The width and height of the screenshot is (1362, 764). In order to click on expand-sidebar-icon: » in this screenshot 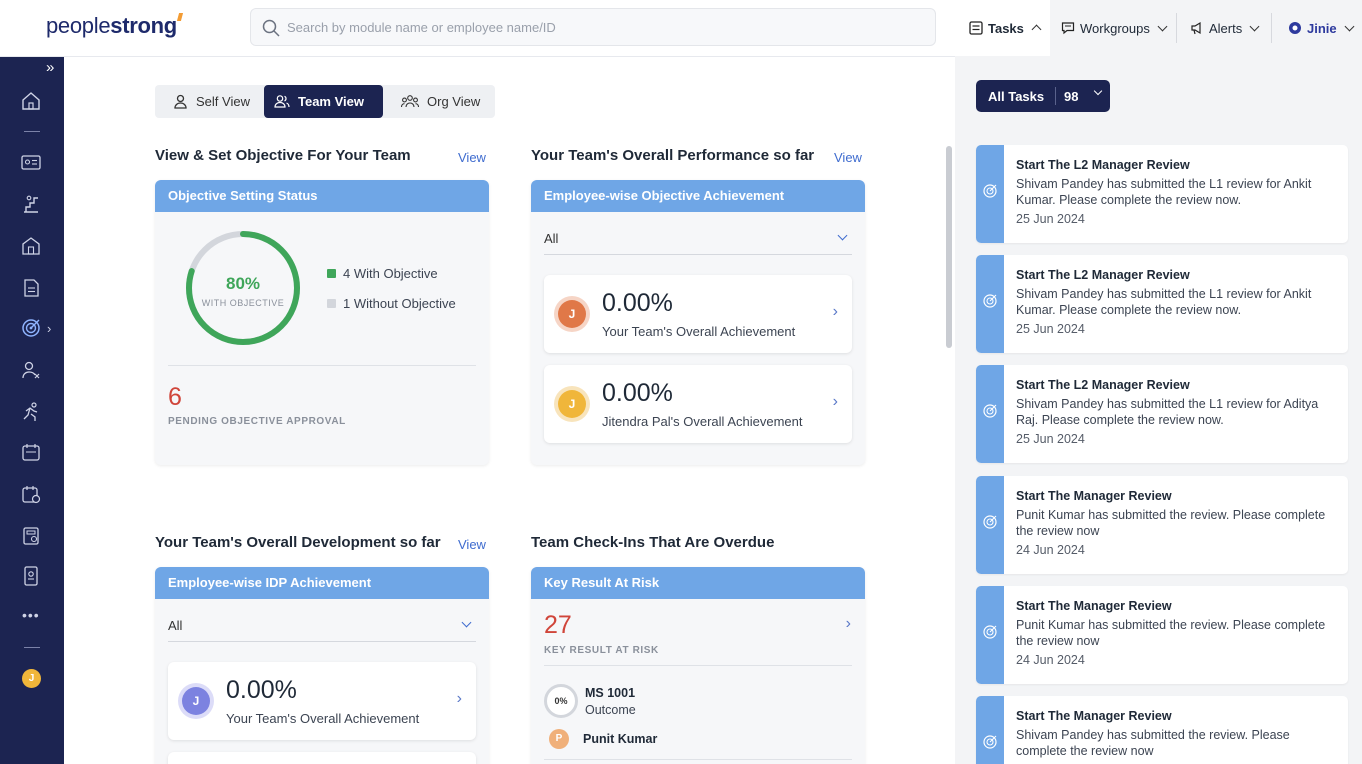, I will do `click(50, 67)`.